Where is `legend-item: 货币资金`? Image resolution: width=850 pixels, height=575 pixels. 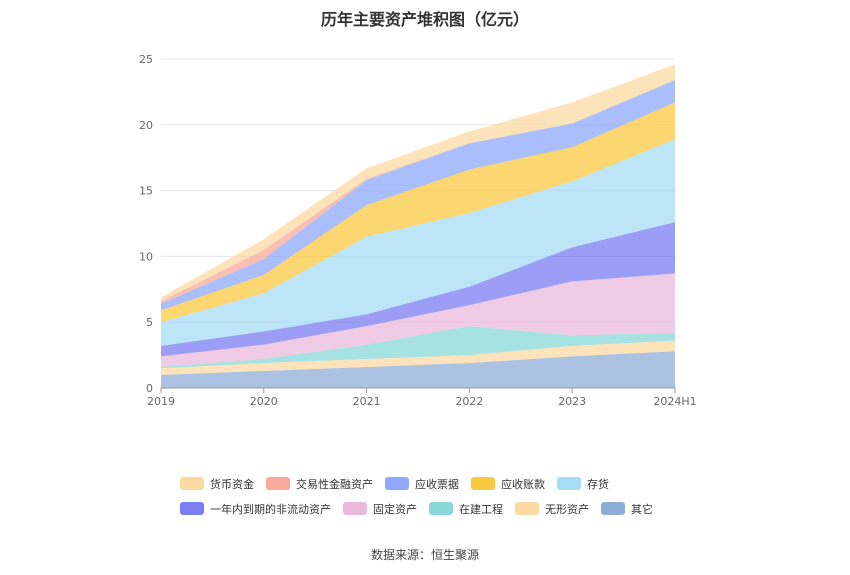
legend-item: 货币资金 is located at coordinates (217, 484).